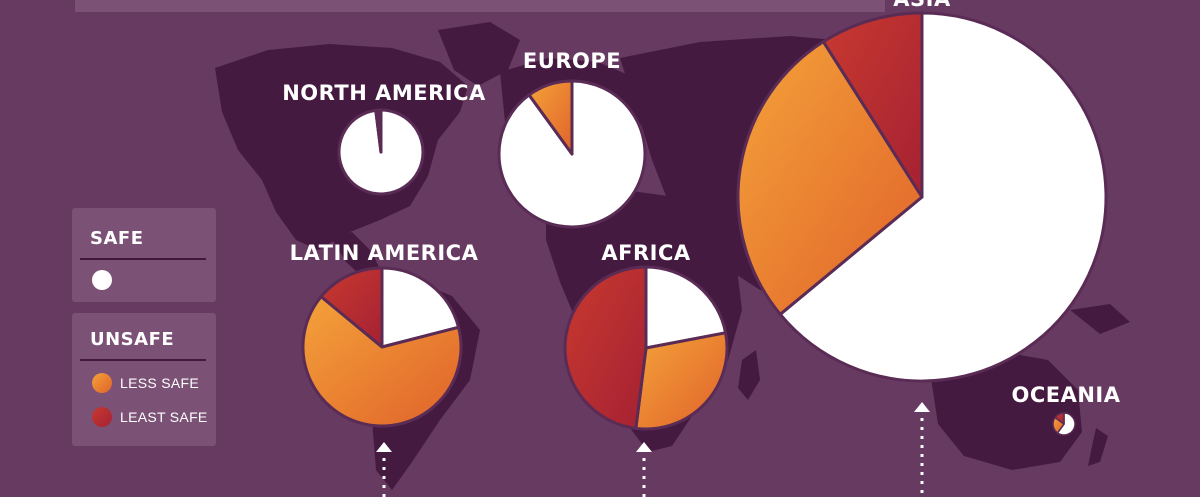 The image size is (1200, 497). I want to click on region-label-europe: EUROPE, so click(572, 61).